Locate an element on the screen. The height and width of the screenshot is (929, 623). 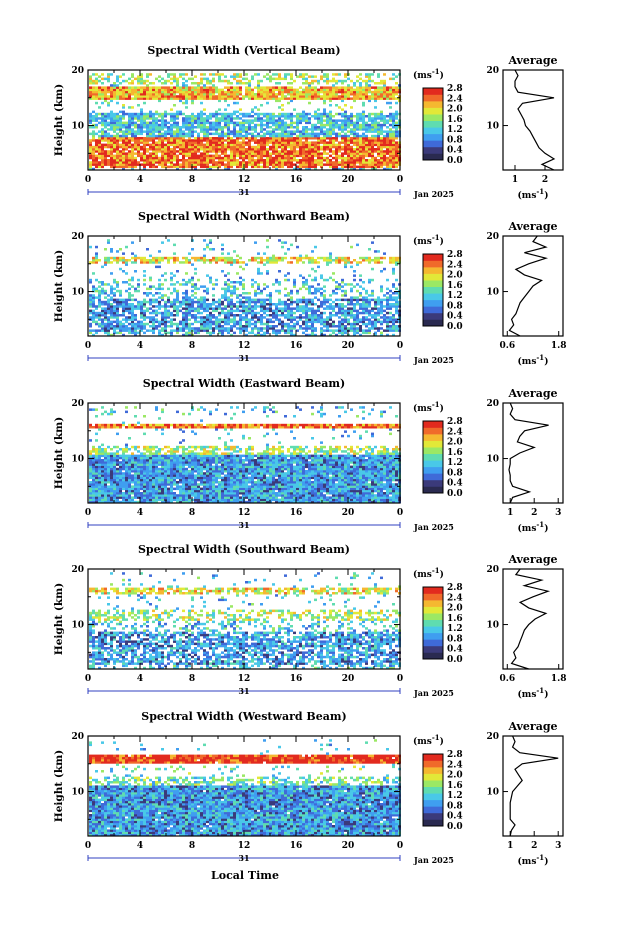
x-tick-label: 20 is located at coordinates (348, 180).